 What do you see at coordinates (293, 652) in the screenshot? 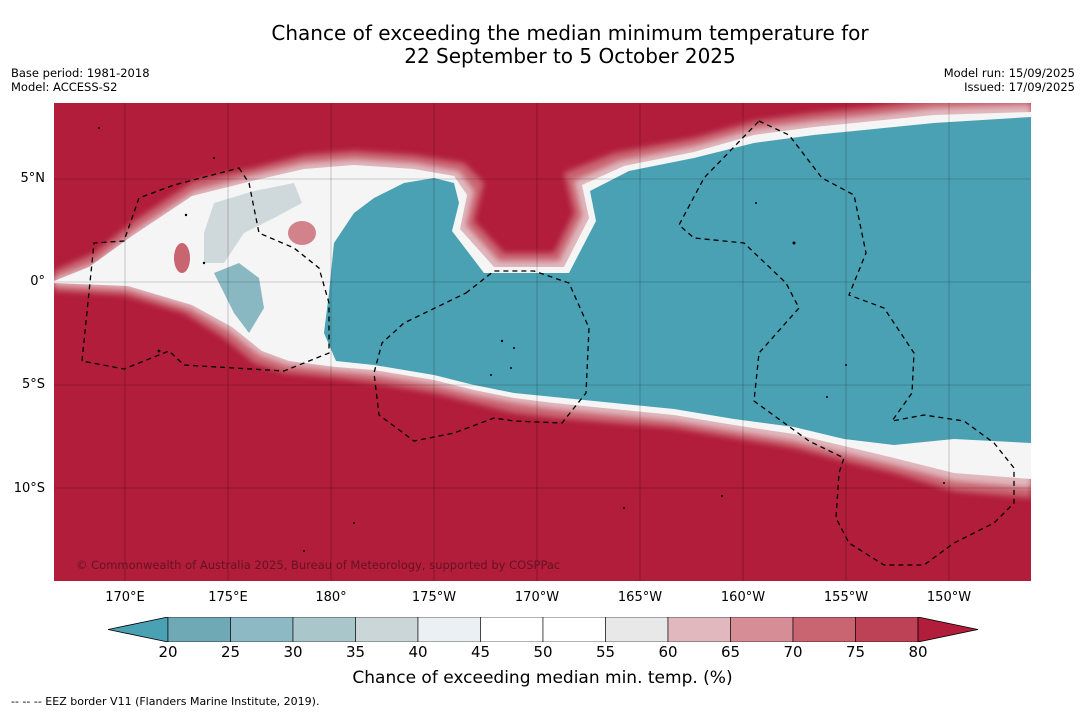
I see `colorbar-tick-label: 30` at bounding box center [293, 652].